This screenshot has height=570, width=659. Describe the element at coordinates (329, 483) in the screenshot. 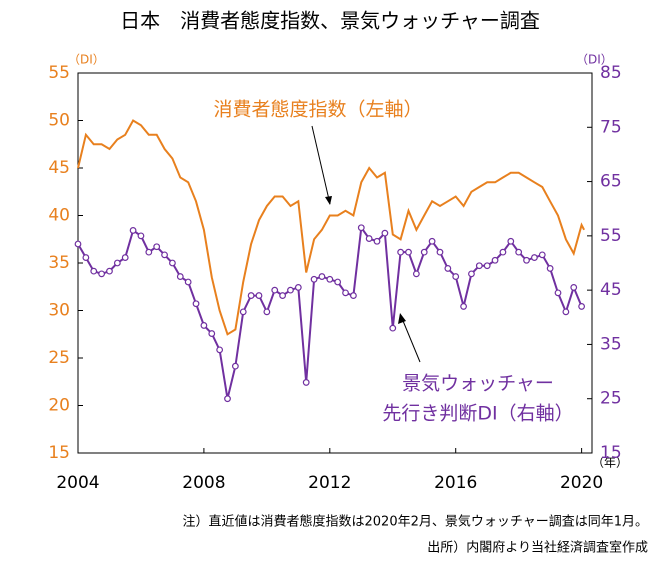

I see `x-tick-label: 2012` at that location.